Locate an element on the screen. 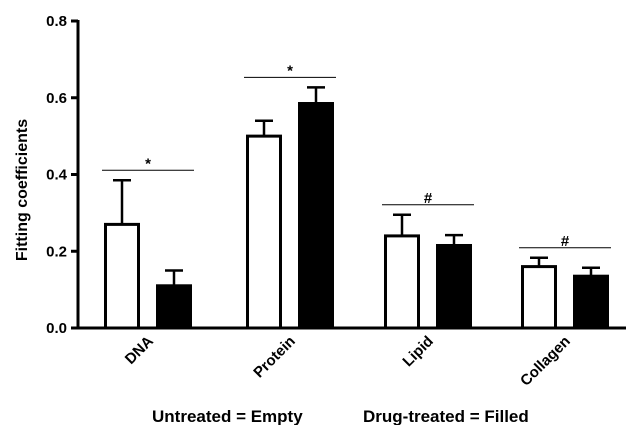  bar-protein-filled is located at coordinates (316, 216).